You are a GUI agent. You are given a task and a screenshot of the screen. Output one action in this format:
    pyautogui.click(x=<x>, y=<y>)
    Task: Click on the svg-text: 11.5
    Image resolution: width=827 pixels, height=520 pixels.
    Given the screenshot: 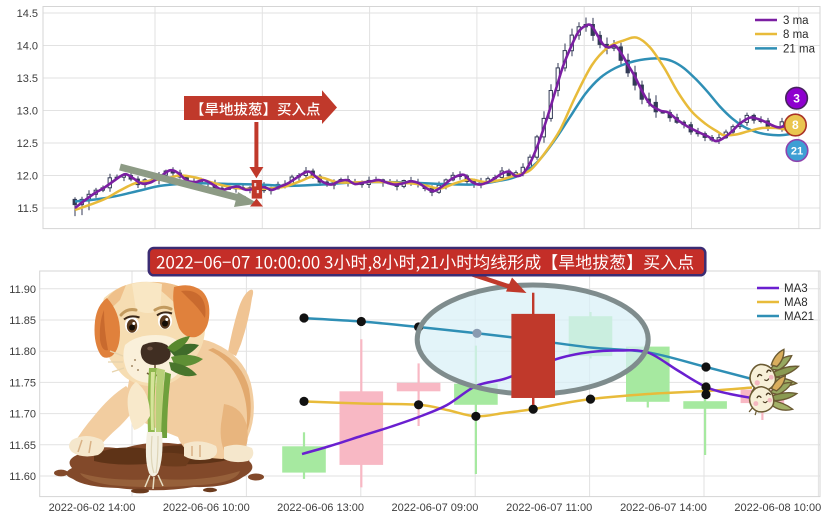 What is the action you would take?
    pyautogui.click(x=27, y=209)
    